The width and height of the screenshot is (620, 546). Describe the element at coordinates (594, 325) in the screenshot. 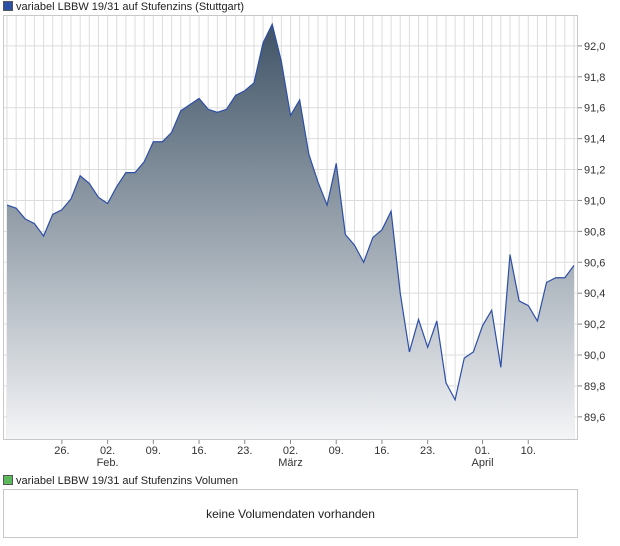

I see `y-tick-label: 90,2` at that location.